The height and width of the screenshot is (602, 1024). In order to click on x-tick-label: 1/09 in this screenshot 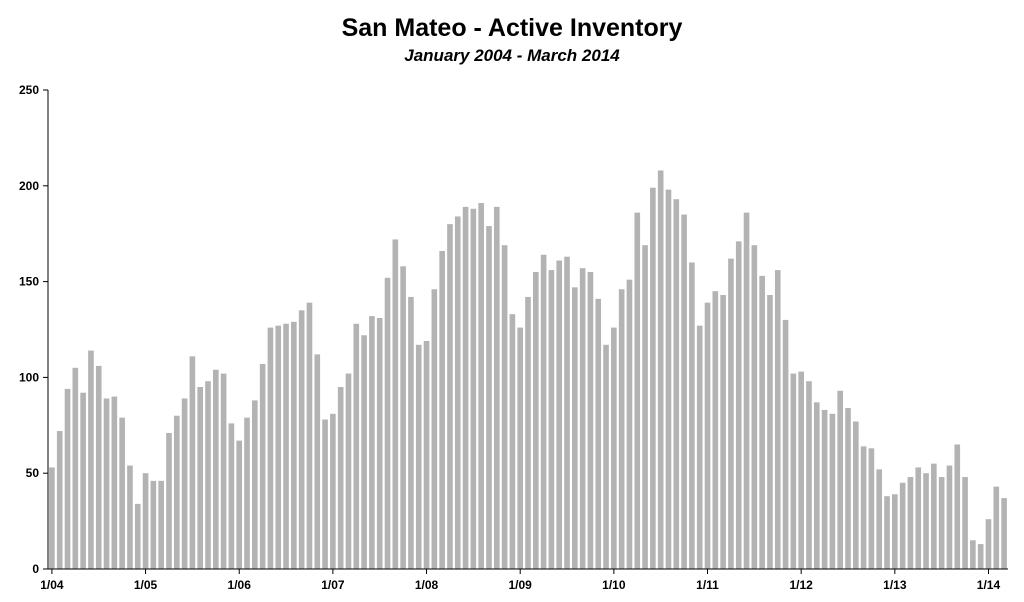, I will do `click(521, 585)`.